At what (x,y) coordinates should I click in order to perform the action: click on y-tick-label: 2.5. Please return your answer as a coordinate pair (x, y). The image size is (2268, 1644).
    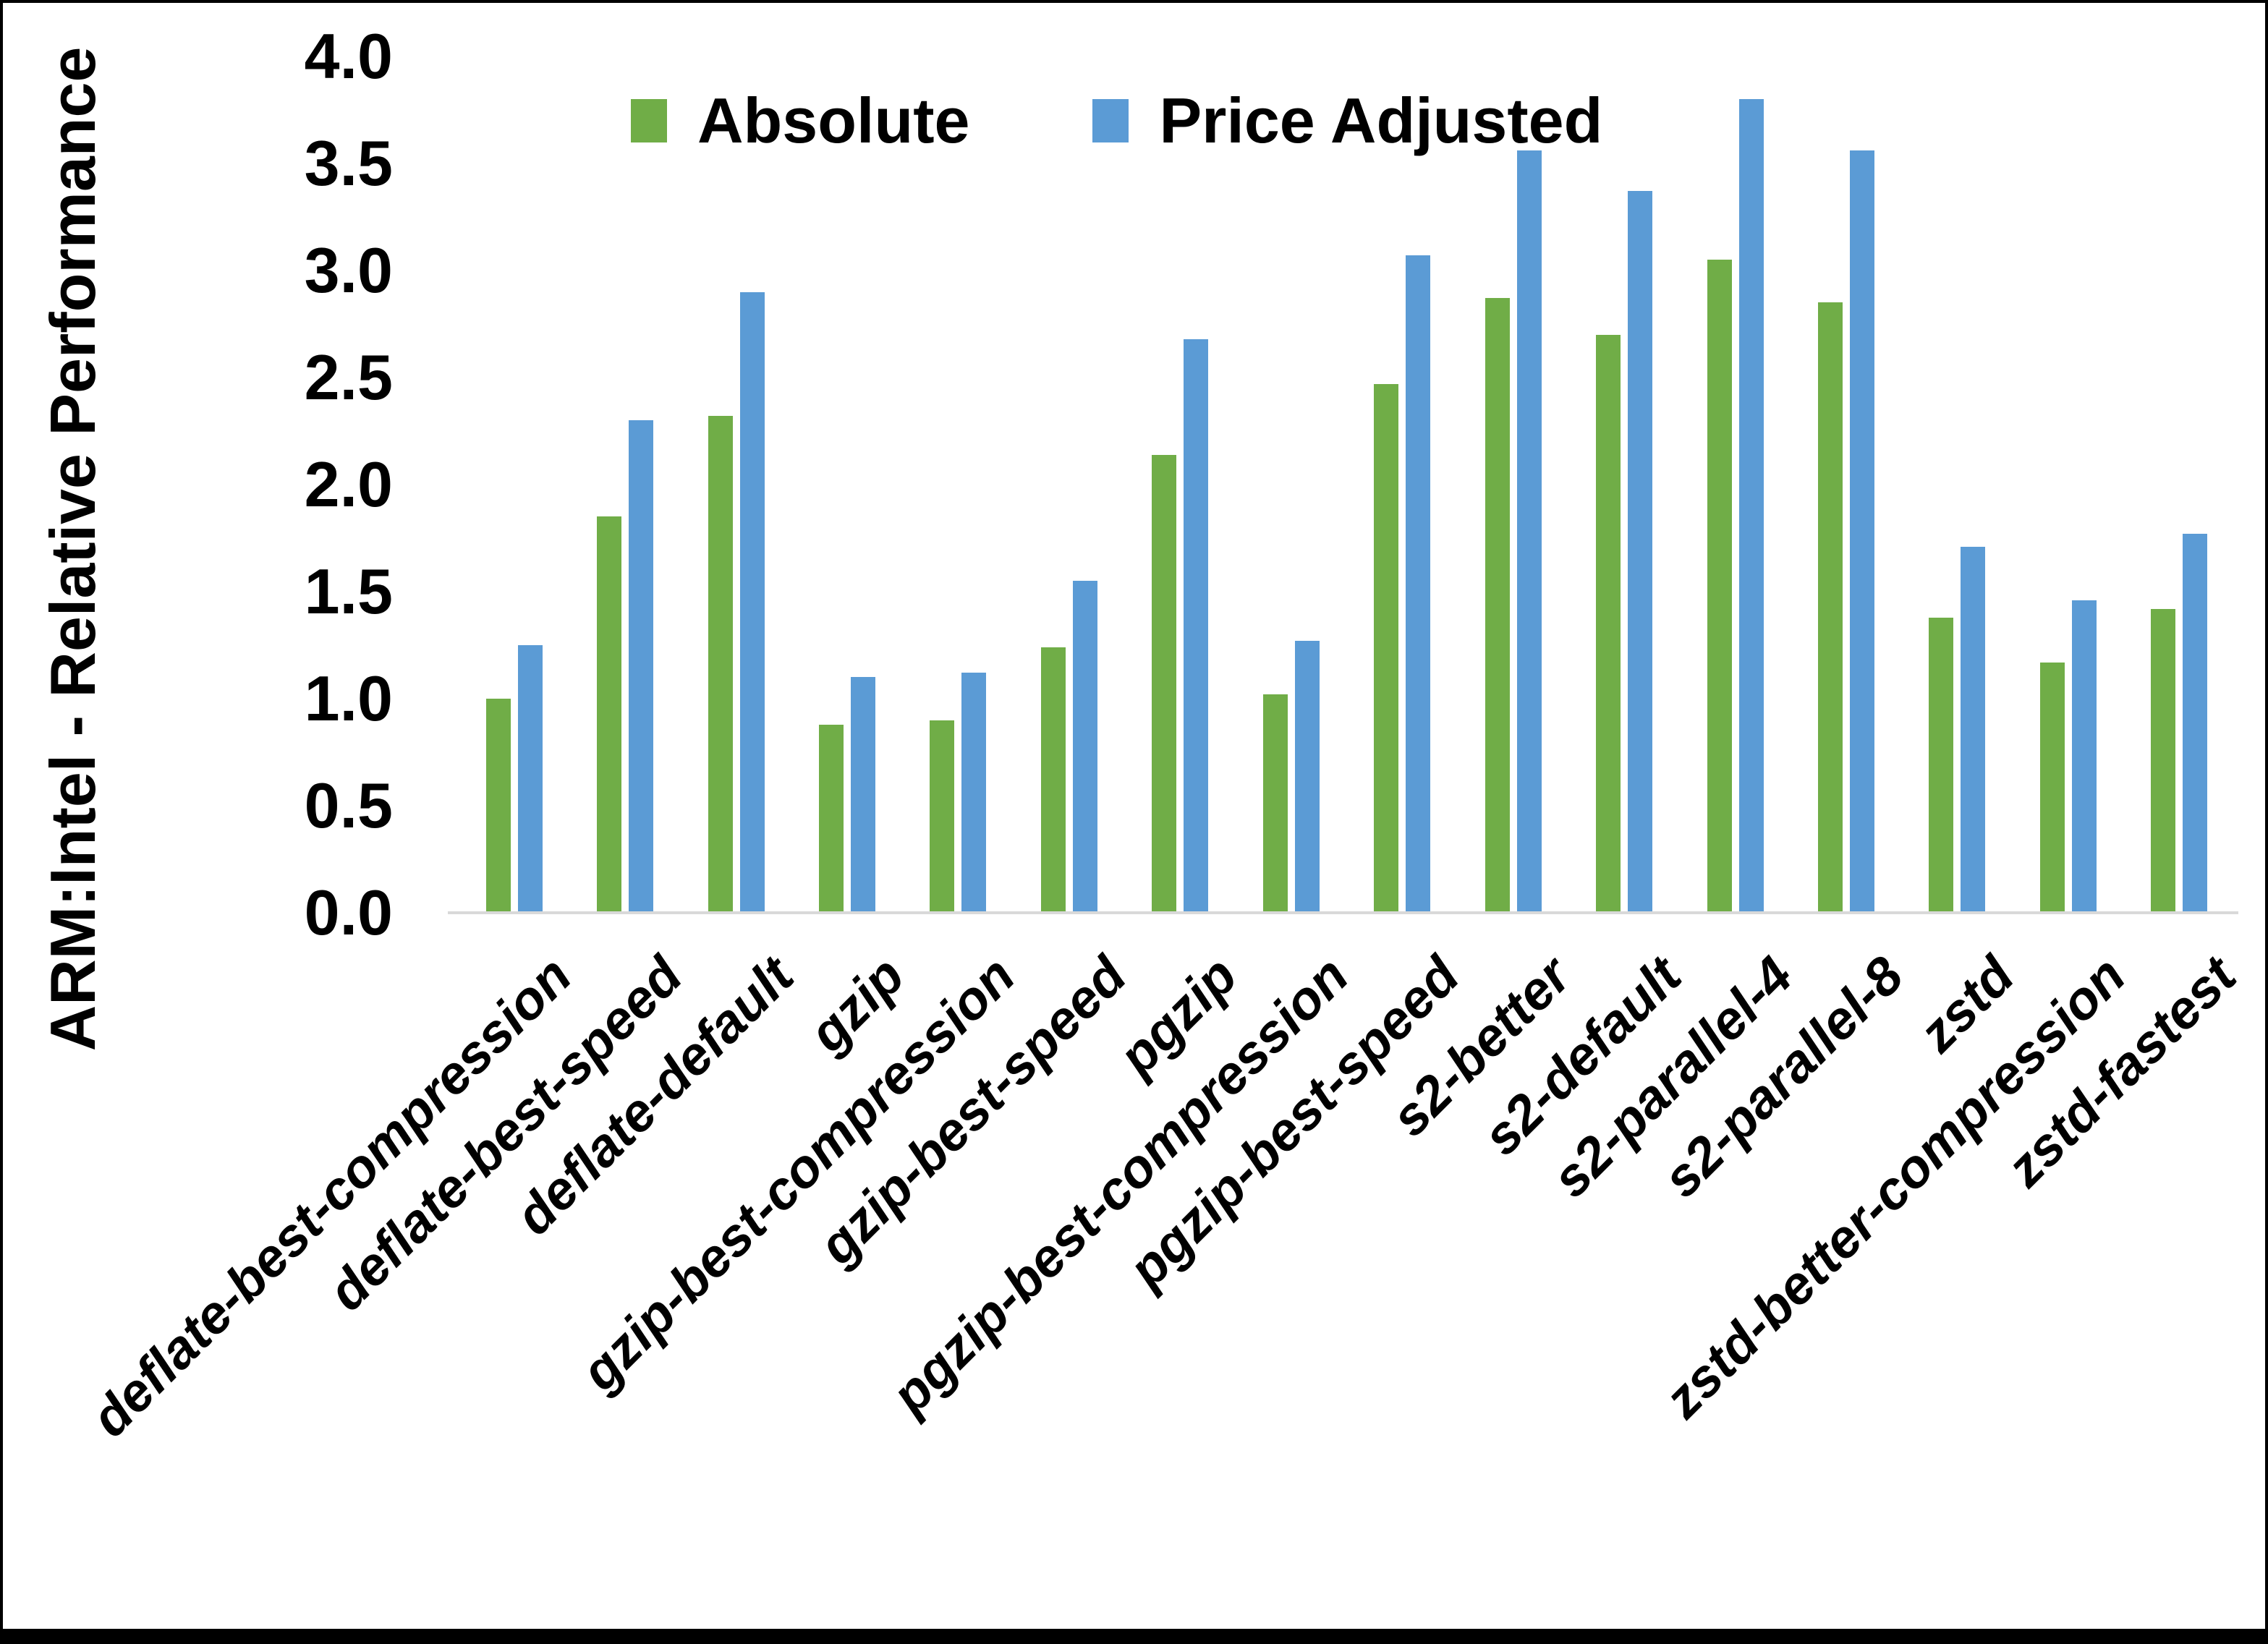
    Looking at the image, I should click on (348, 377).